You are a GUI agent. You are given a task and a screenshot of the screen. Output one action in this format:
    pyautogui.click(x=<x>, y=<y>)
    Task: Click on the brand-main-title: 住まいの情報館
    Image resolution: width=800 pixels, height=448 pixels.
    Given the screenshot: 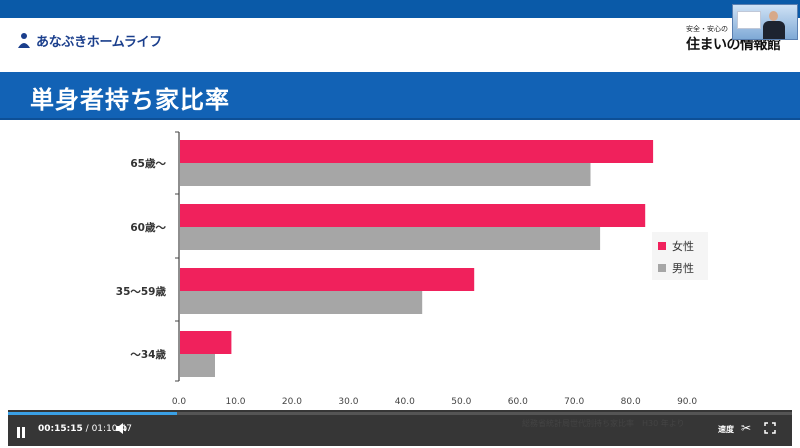 What is the action you would take?
    pyautogui.click(x=733, y=45)
    